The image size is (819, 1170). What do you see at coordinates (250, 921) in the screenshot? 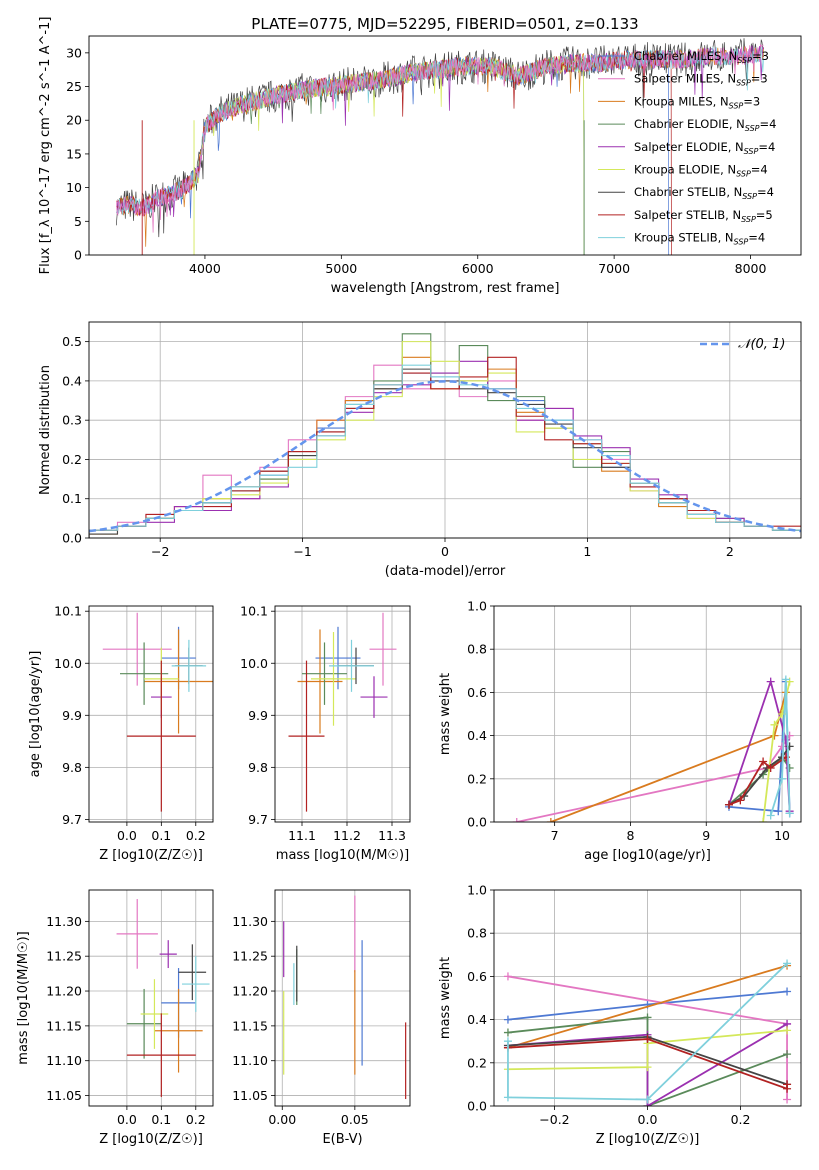
I see `y-tick-label: 11.30` at bounding box center [250, 921].